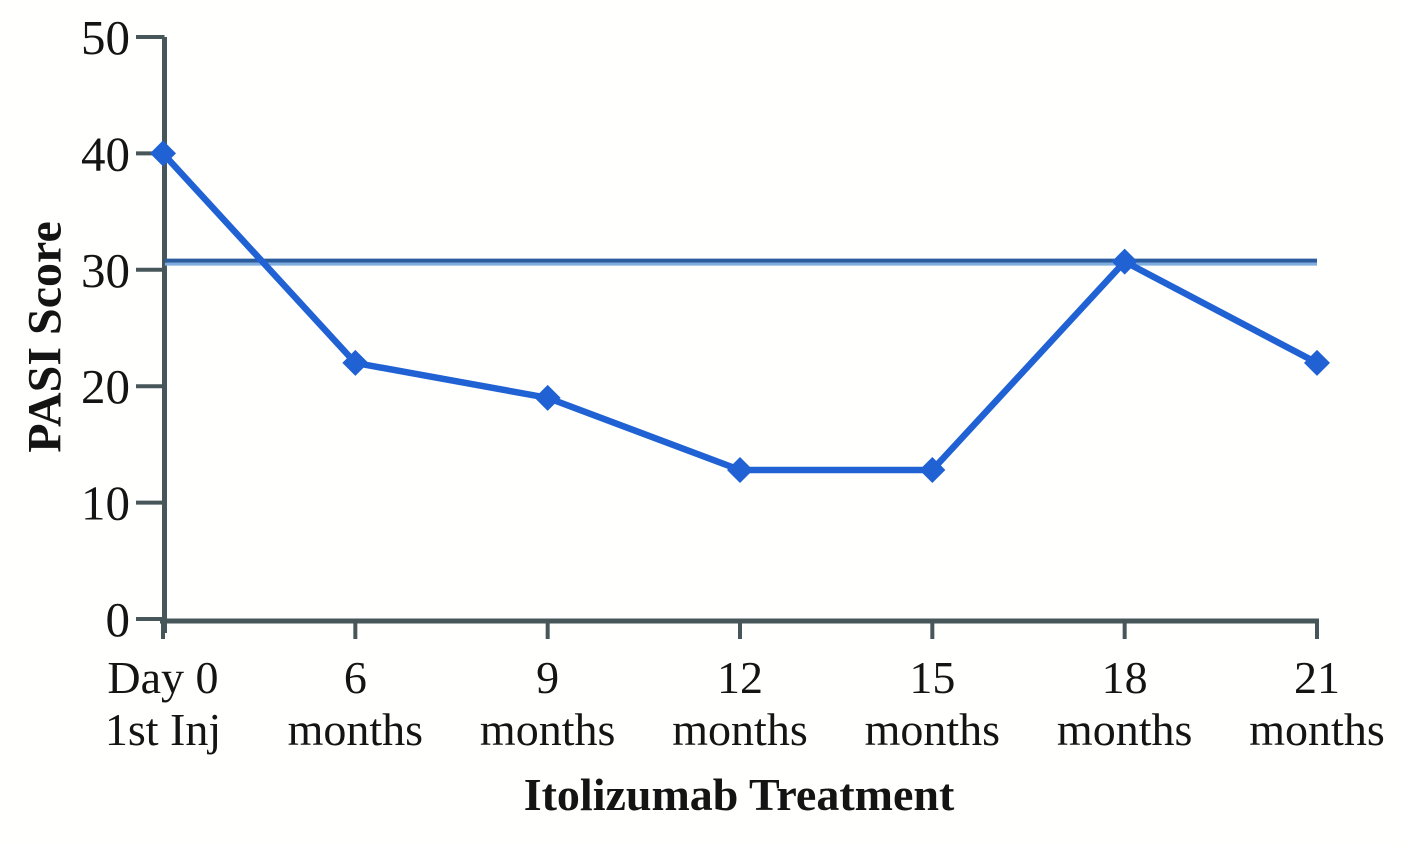 The image size is (1402, 846). What do you see at coordinates (932, 677) in the screenshot?
I see `x-category-label-line1: 15` at bounding box center [932, 677].